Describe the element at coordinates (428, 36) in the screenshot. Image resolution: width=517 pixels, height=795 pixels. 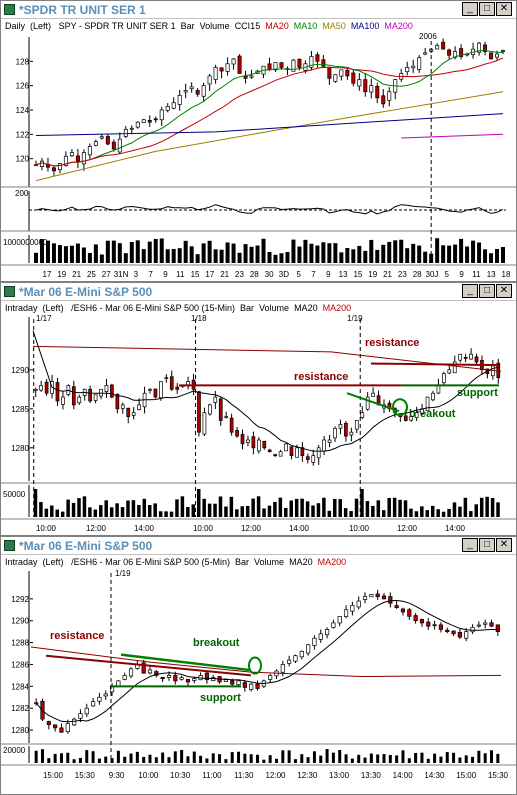
I see `year-annotation: 2006` at that location.